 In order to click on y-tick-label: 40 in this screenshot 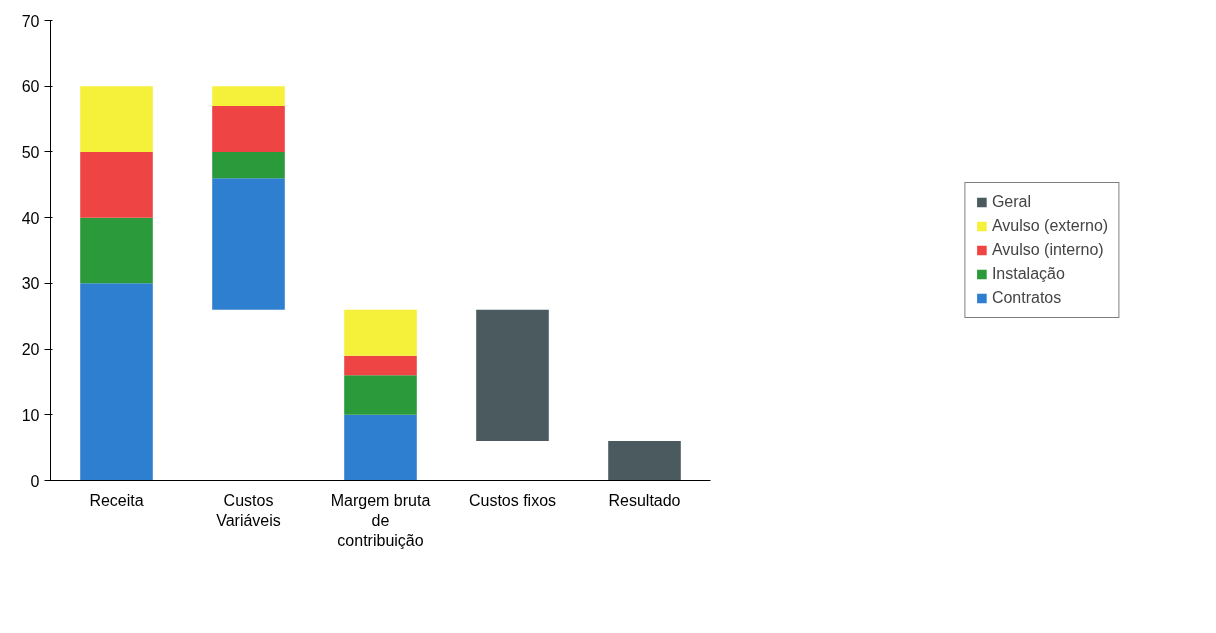, I will do `click(30, 218)`.